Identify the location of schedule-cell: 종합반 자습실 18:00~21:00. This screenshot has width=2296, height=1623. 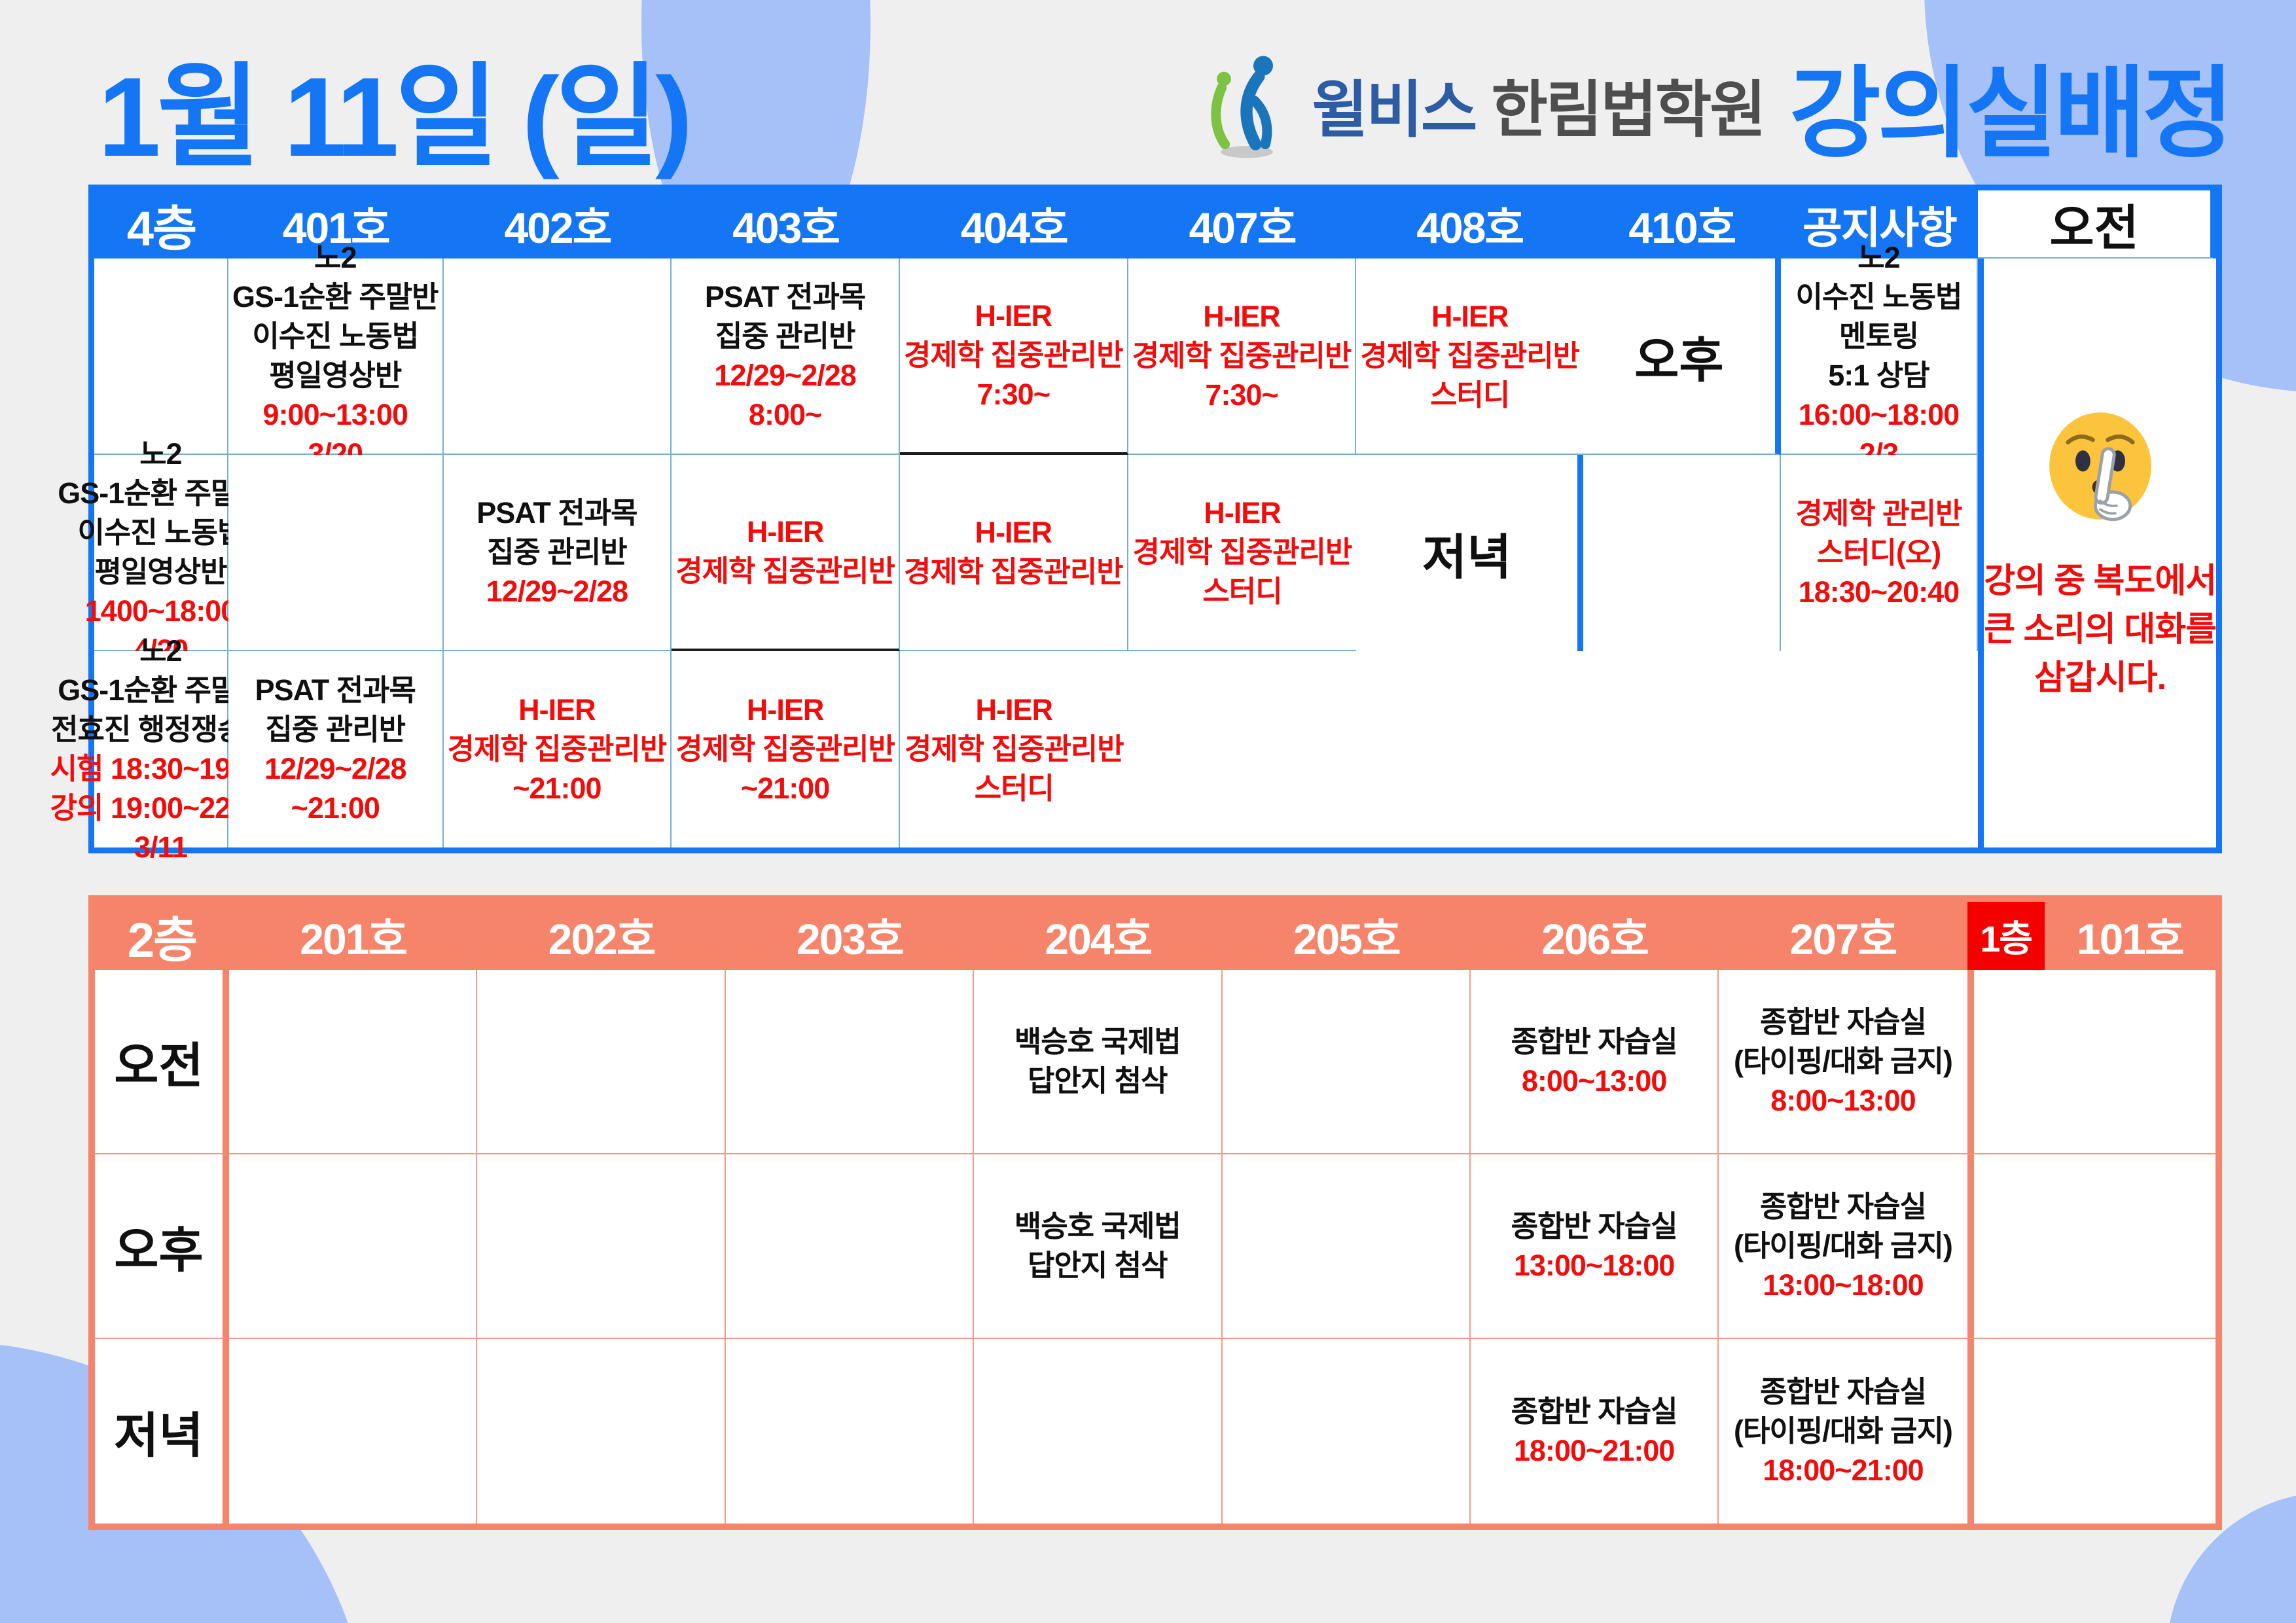
(1594, 1431).